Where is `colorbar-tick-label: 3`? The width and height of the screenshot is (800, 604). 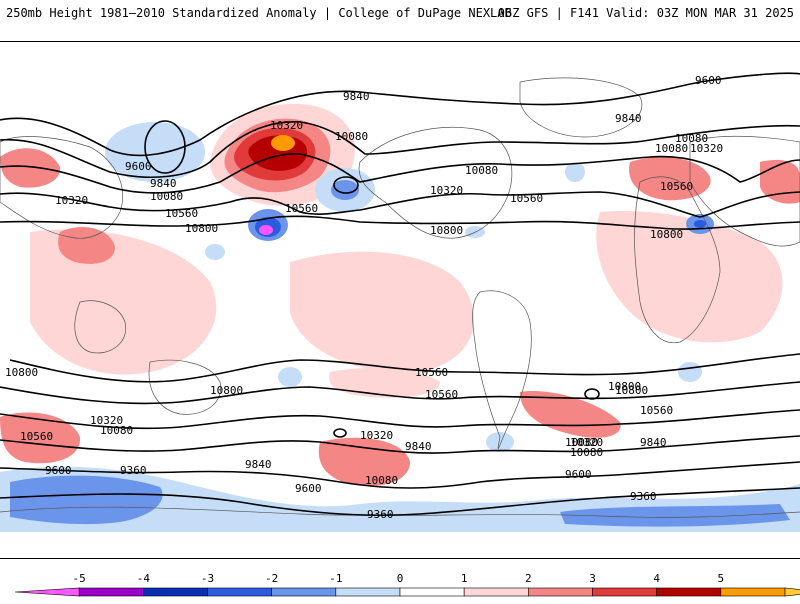 colorbar-tick-label: 3 is located at coordinates (592, 578).